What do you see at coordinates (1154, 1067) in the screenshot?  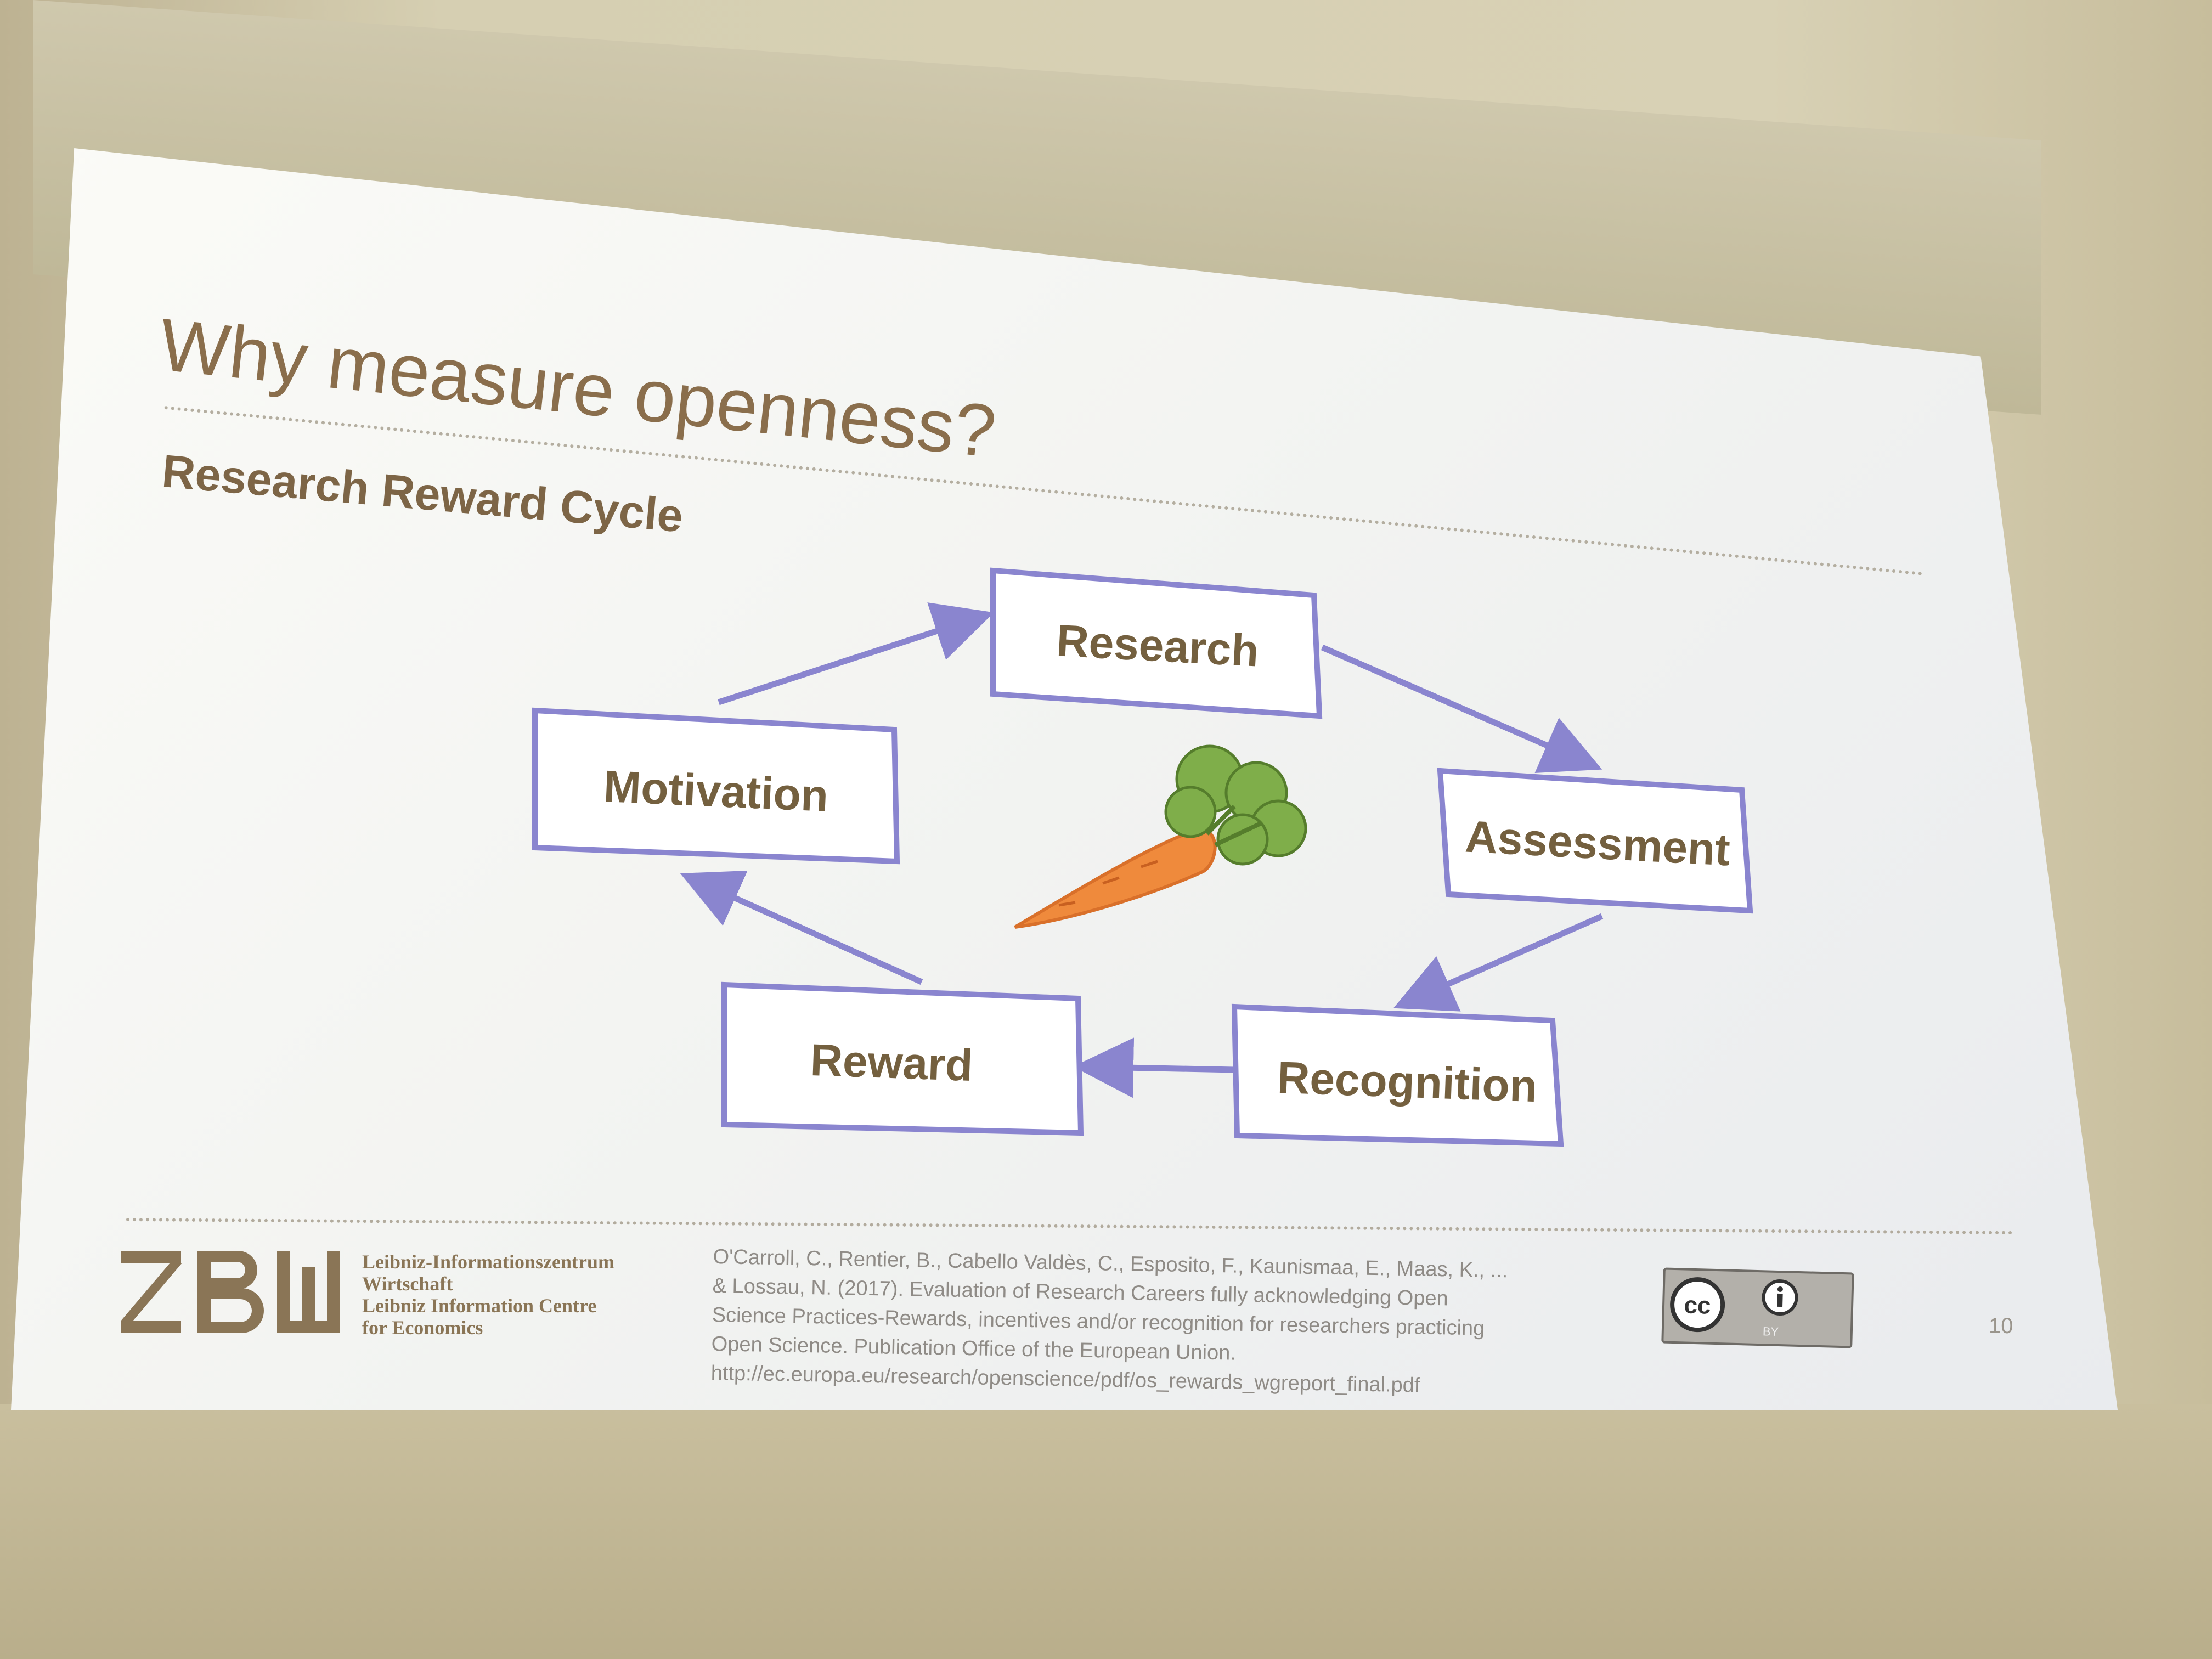 I see `arrow-recognition-to-reward` at bounding box center [1154, 1067].